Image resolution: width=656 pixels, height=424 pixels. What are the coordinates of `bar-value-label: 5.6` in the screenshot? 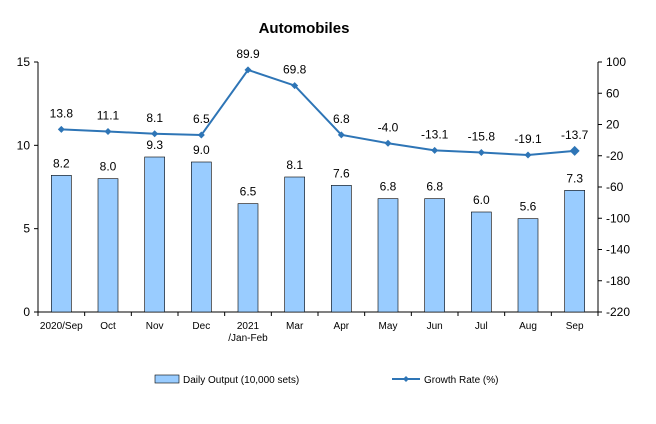 It's located at (528, 207).